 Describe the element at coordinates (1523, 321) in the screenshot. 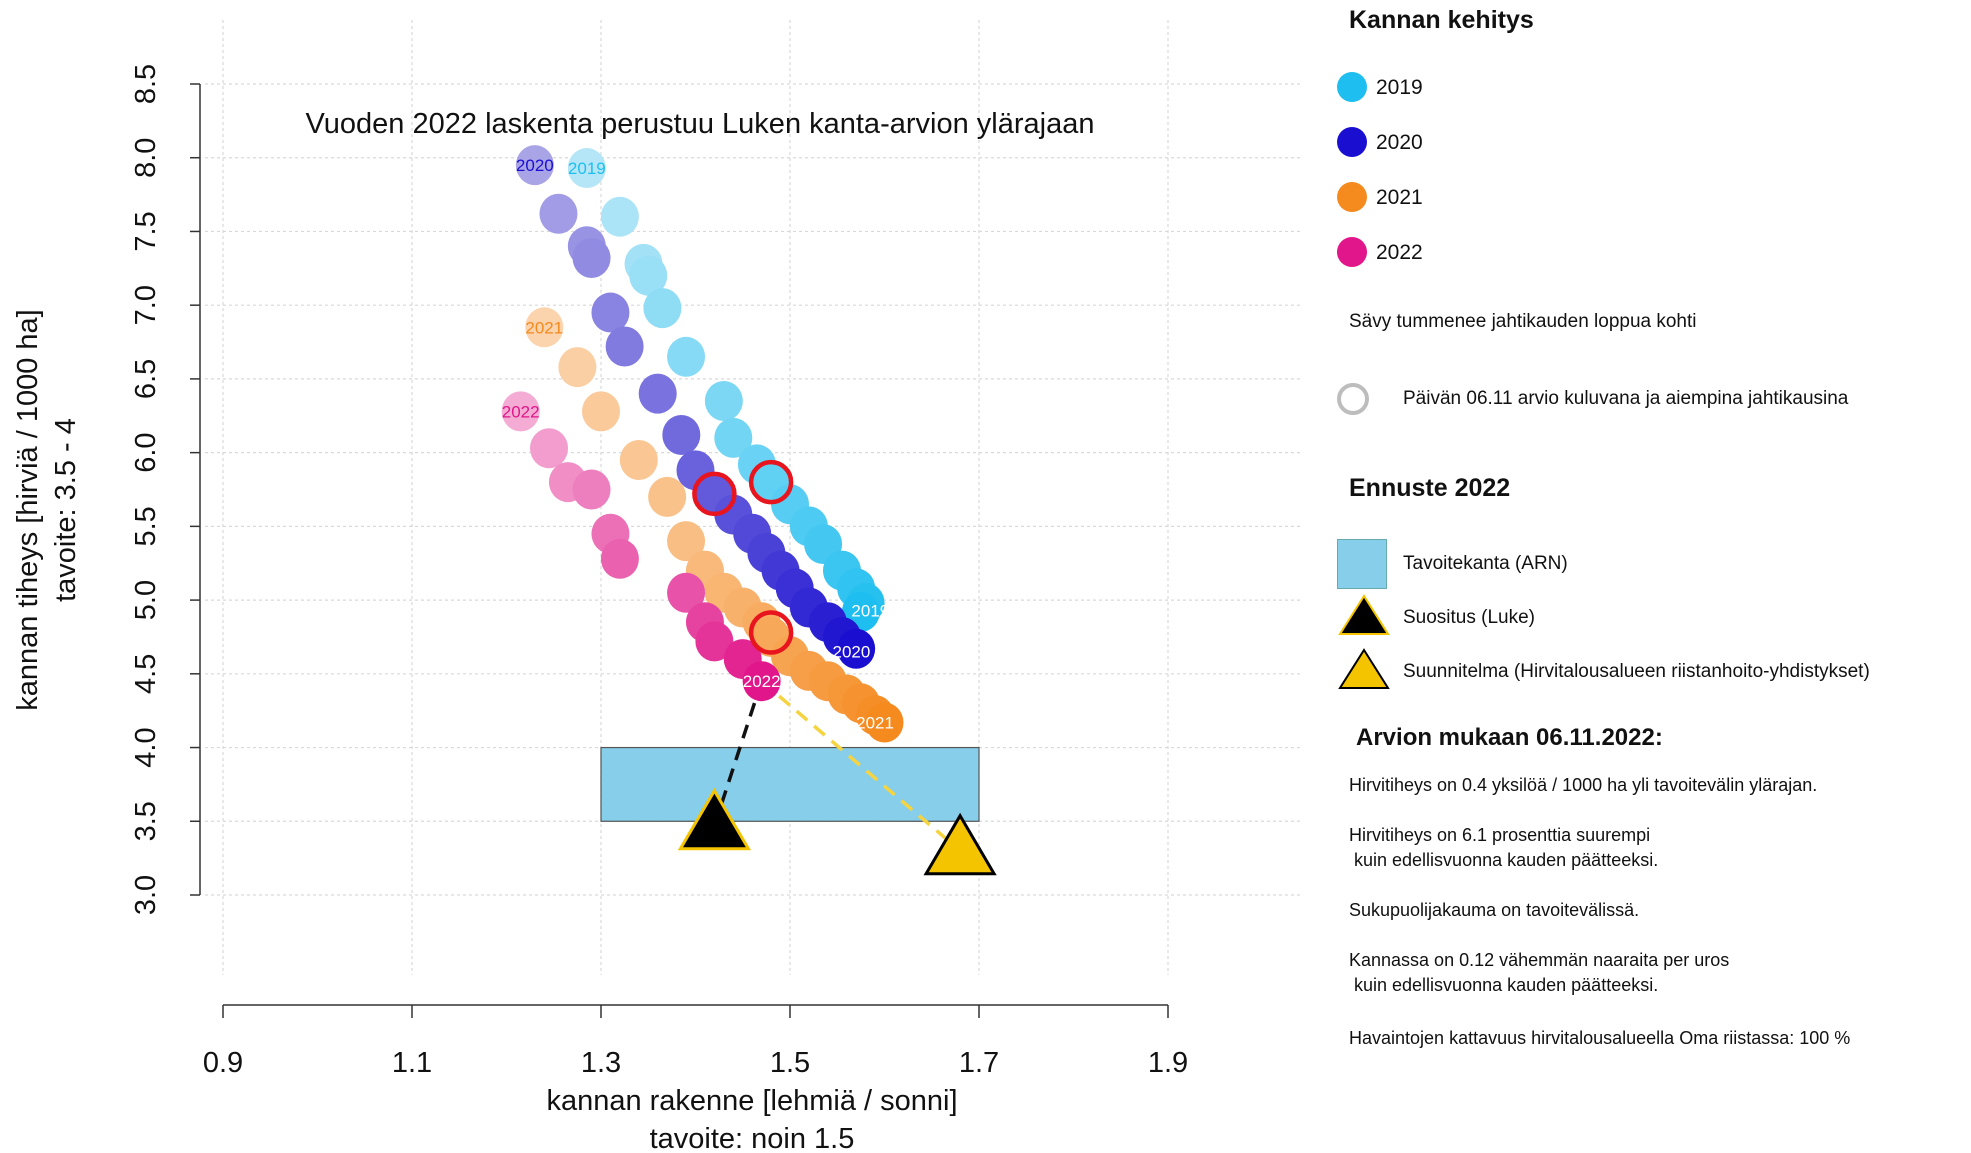

I see `legend-shade-note: Sävy tummenee jahtikauden loppua kohti` at that location.